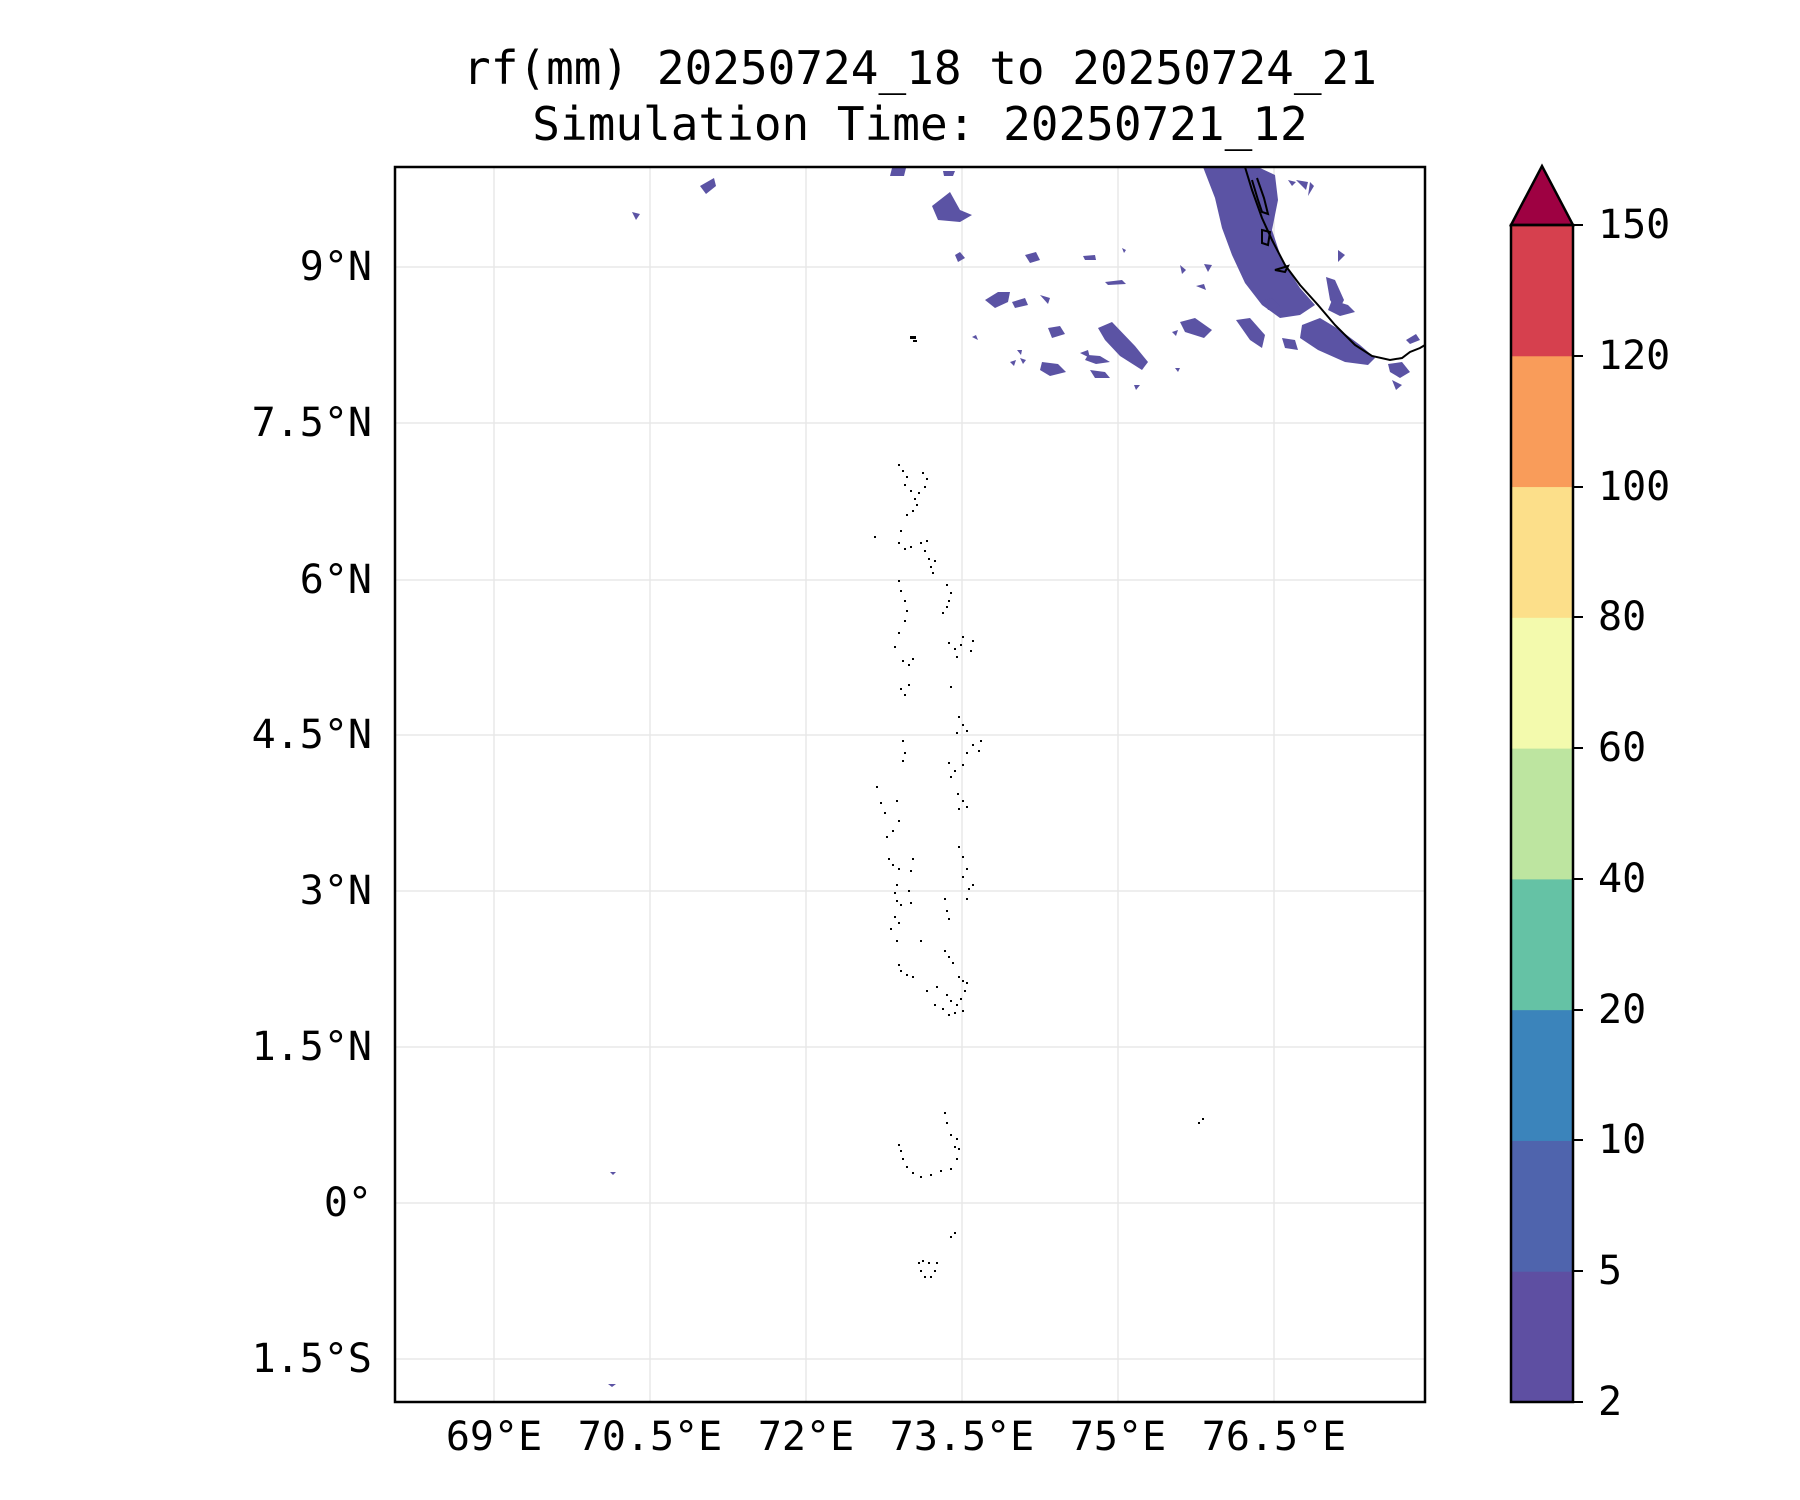  What do you see at coordinates (1622, 1010) in the screenshot?
I see `colorbar-label: 20` at bounding box center [1622, 1010].